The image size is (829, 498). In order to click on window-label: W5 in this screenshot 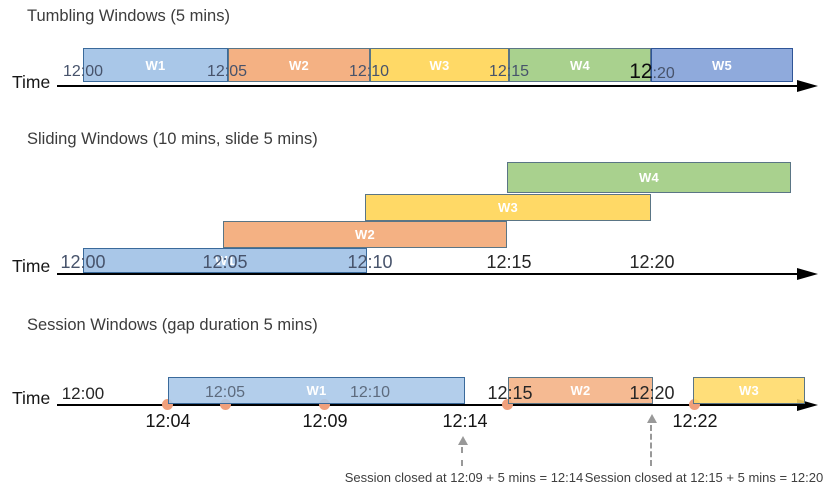, I will do `click(722, 65)`.